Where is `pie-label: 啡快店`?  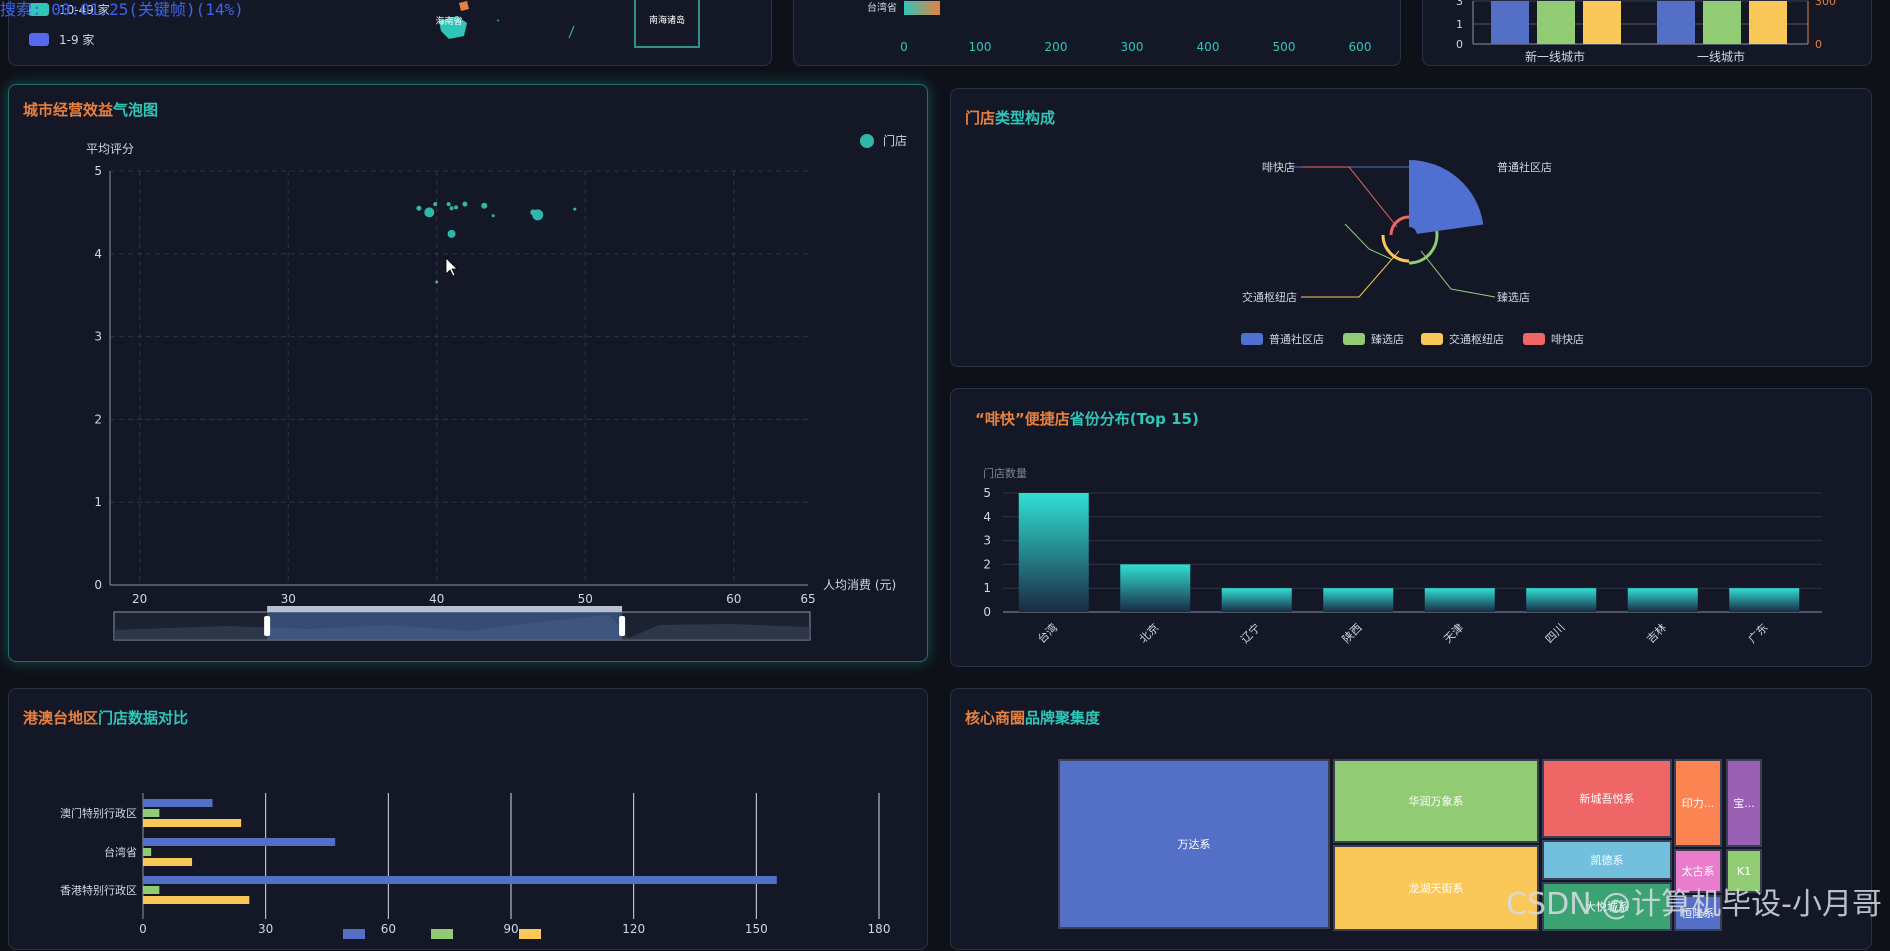 pie-label: 啡快店 is located at coordinates (1278, 167).